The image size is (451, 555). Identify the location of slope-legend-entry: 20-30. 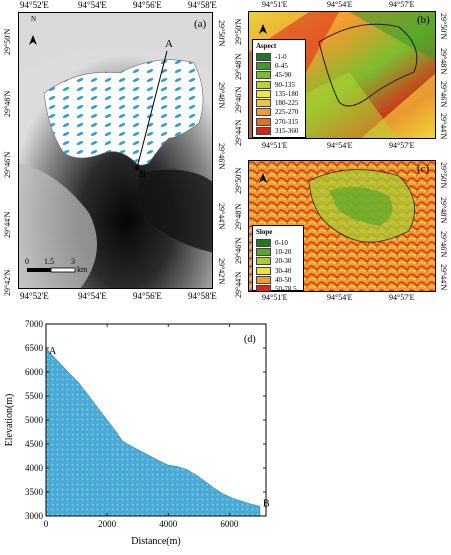
(278, 261).